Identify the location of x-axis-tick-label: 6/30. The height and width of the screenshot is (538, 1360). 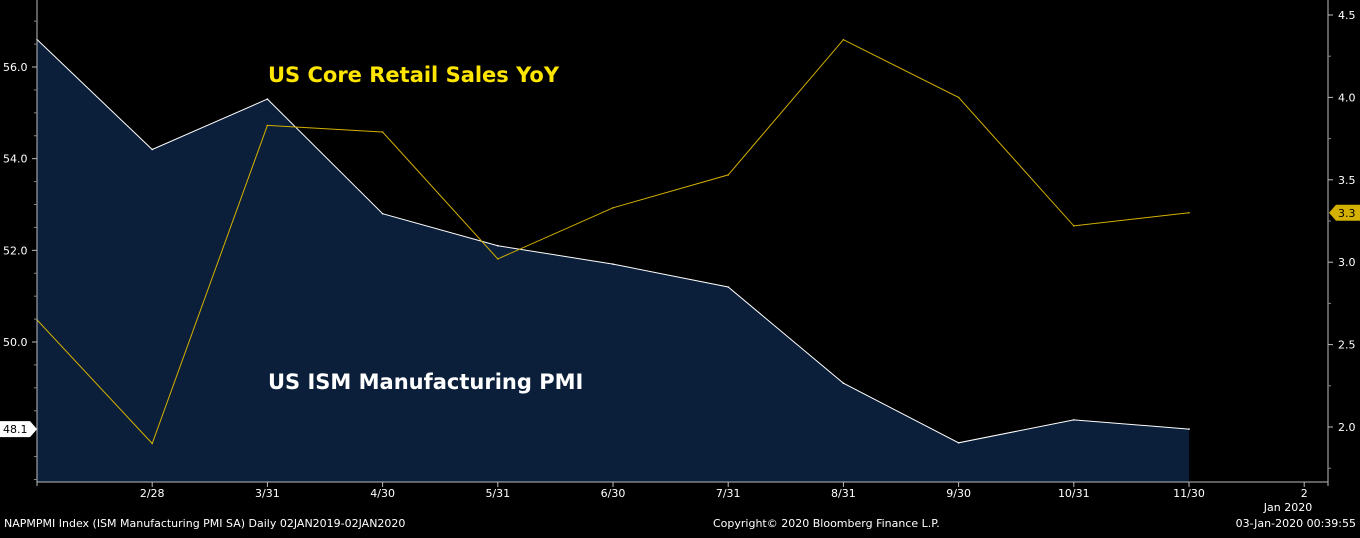
(613, 493).